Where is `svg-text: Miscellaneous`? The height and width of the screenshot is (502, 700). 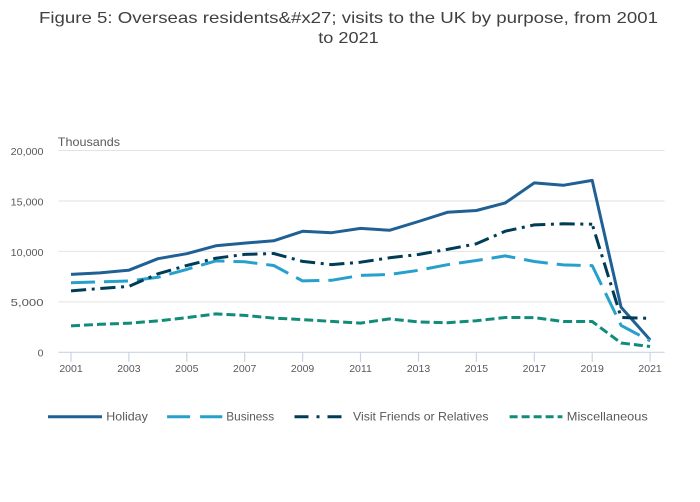 svg-text: Miscellaneous is located at coordinates (607, 417).